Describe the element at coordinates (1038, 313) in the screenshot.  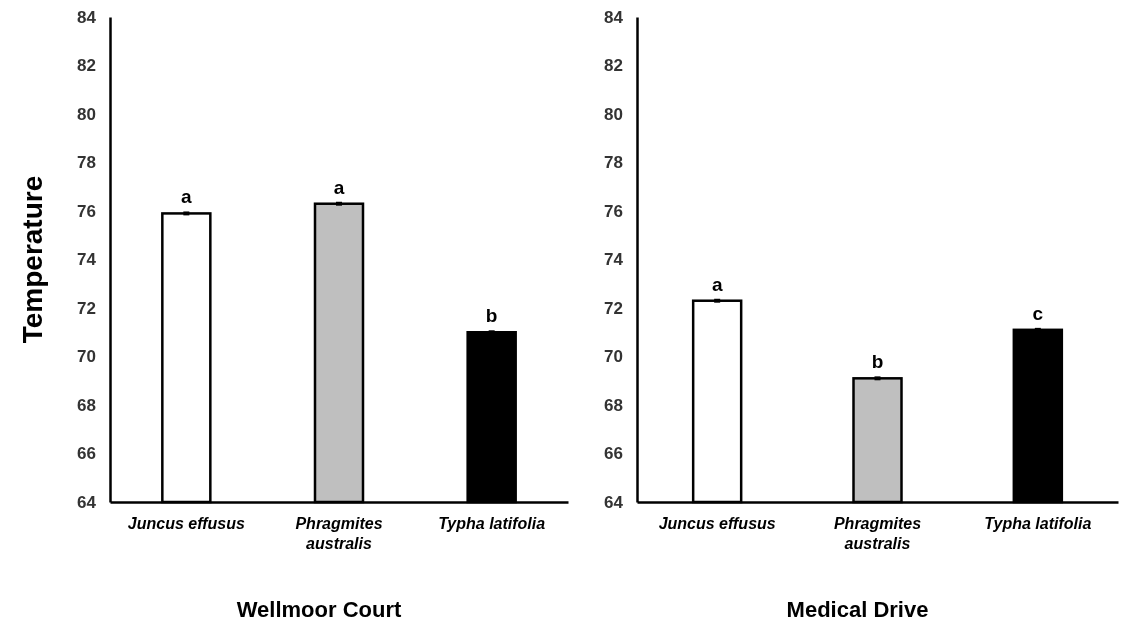
I see `annotation: c` at that location.